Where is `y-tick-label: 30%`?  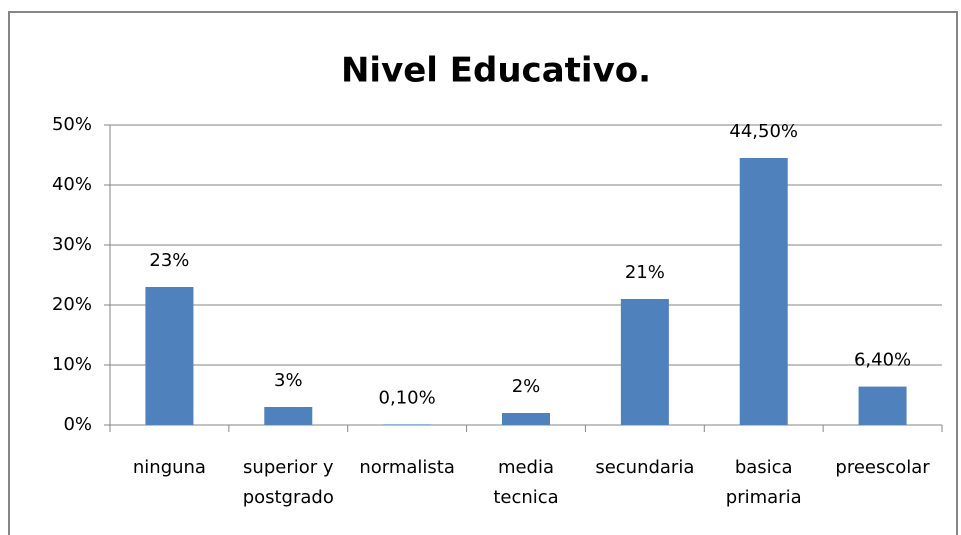 y-tick-label: 30% is located at coordinates (72, 244).